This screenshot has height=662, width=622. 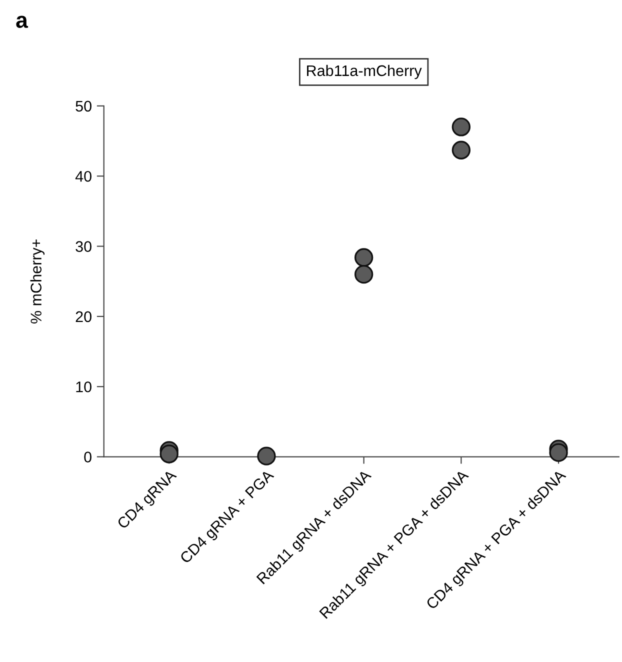 What do you see at coordinates (84, 246) in the screenshot?
I see `y-tick-label: 30` at bounding box center [84, 246].